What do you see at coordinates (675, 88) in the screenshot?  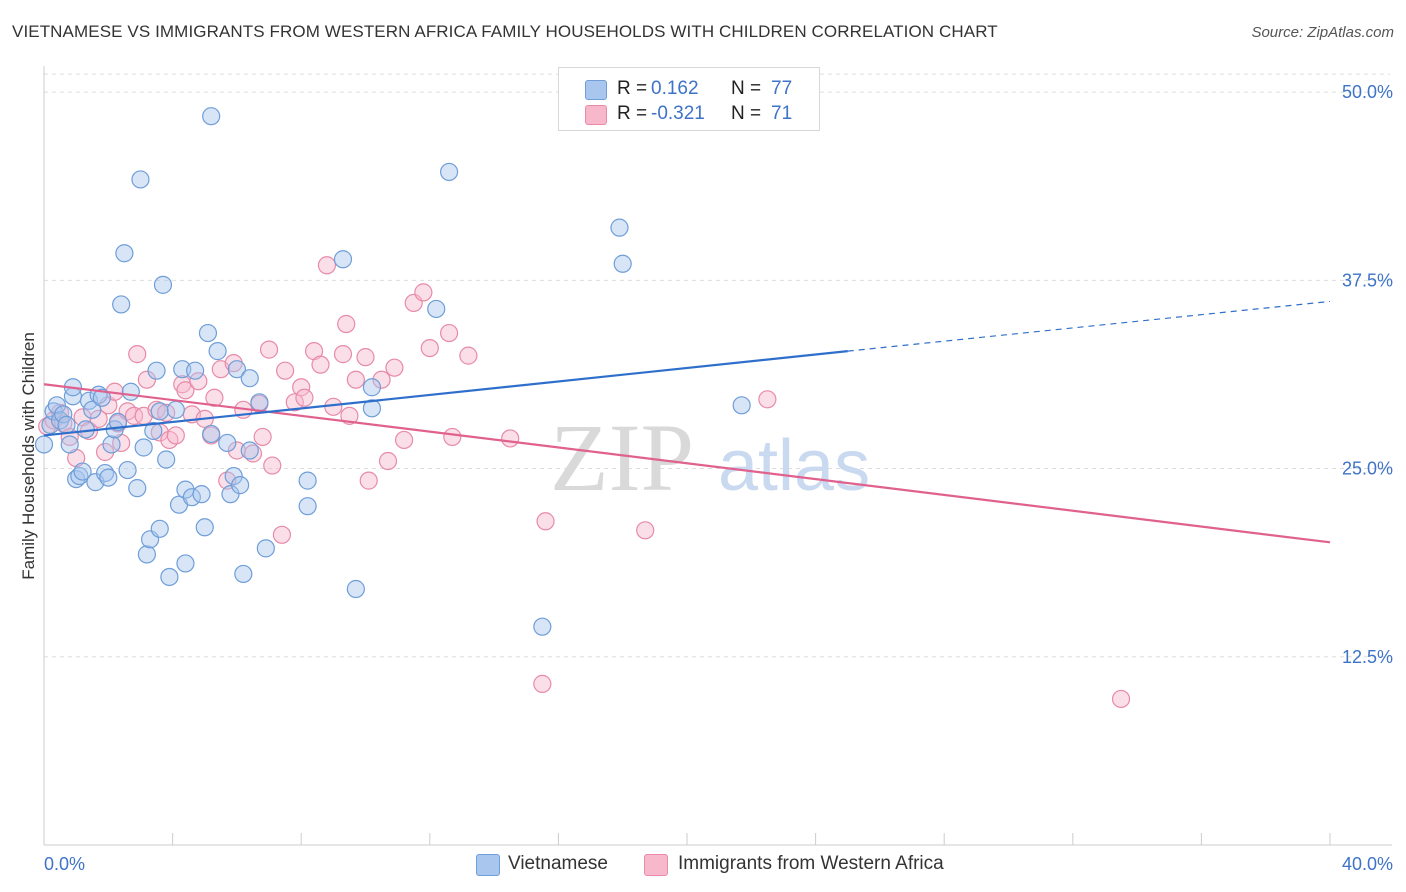 I see `legend-r-value: 0.162` at bounding box center [675, 88].